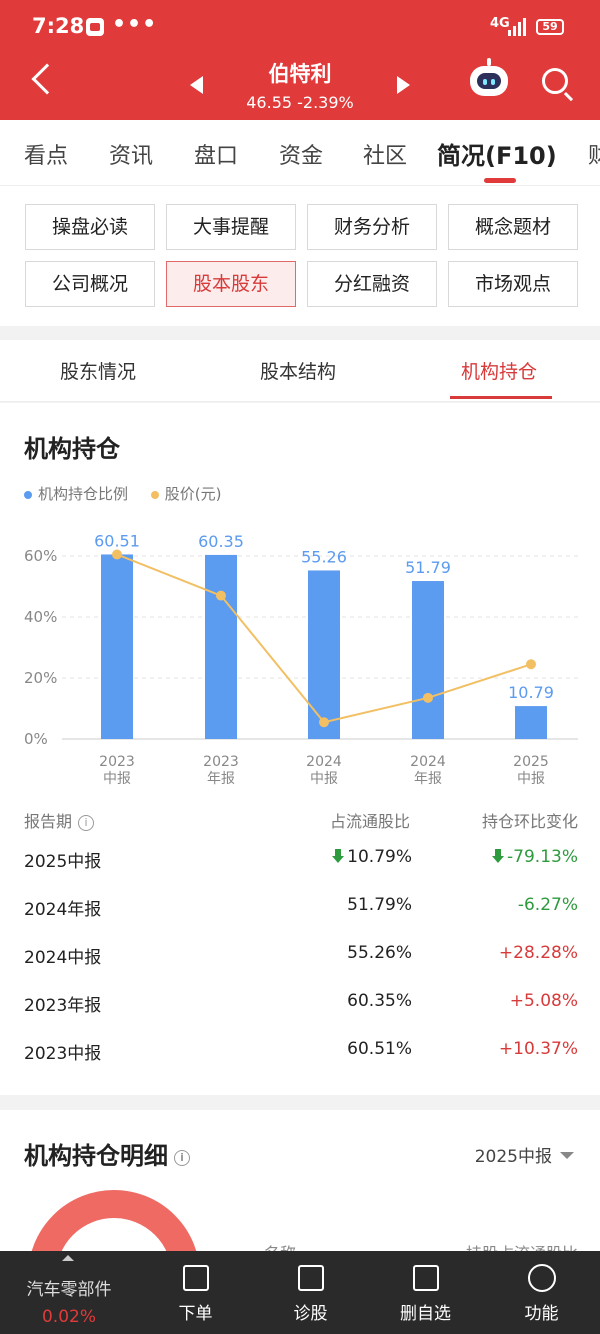 The width and height of the screenshot is (600, 1334). What do you see at coordinates (541, 1314) in the screenshot?
I see `functions-label: 功能` at bounding box center [541, 1314].